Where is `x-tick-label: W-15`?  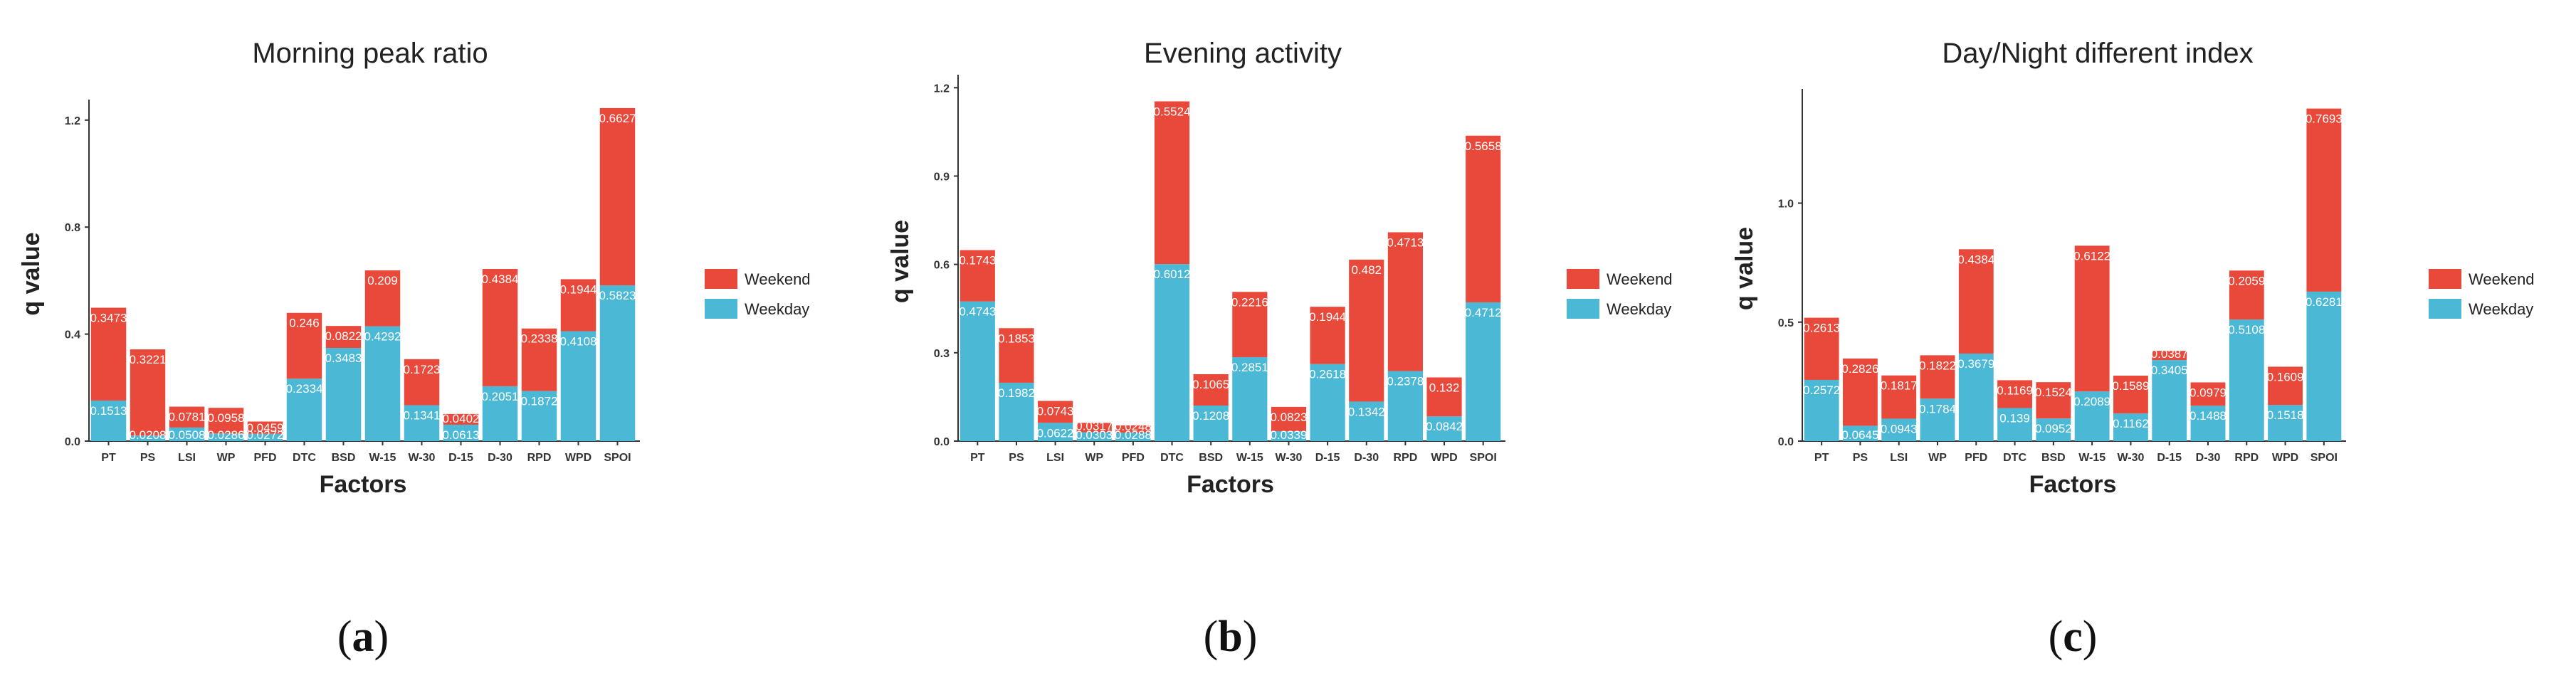 x-tick-label: W-15 is located at coordinates (2092, 458).